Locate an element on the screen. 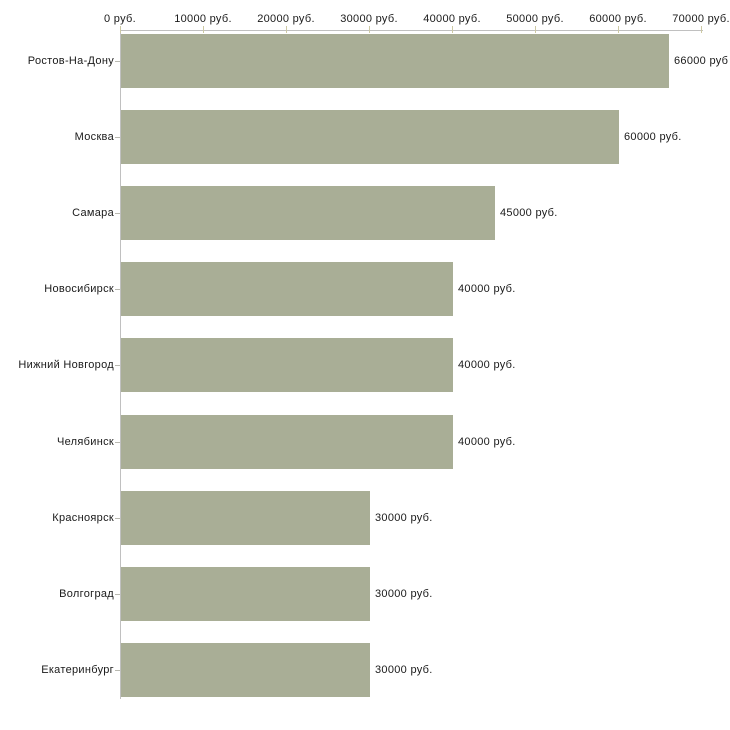 The width and height of the screenshot is (730, 730). x-tick-label: 30000 руб. is located at coordinates (369, 19).